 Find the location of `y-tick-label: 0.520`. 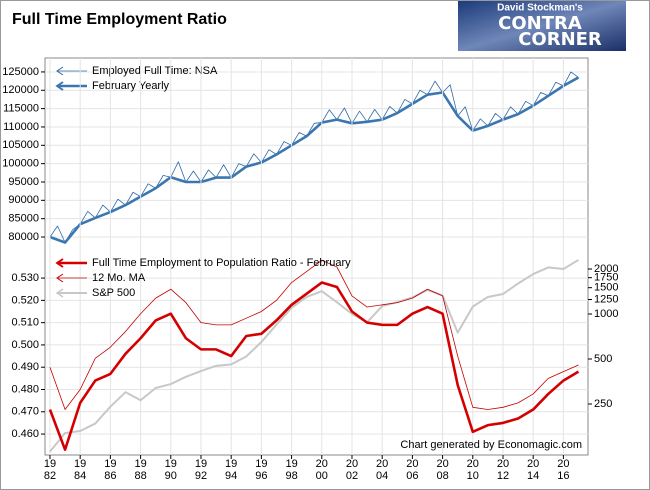

y-tick-label: 0.520 is located at coordinates (25, 300).